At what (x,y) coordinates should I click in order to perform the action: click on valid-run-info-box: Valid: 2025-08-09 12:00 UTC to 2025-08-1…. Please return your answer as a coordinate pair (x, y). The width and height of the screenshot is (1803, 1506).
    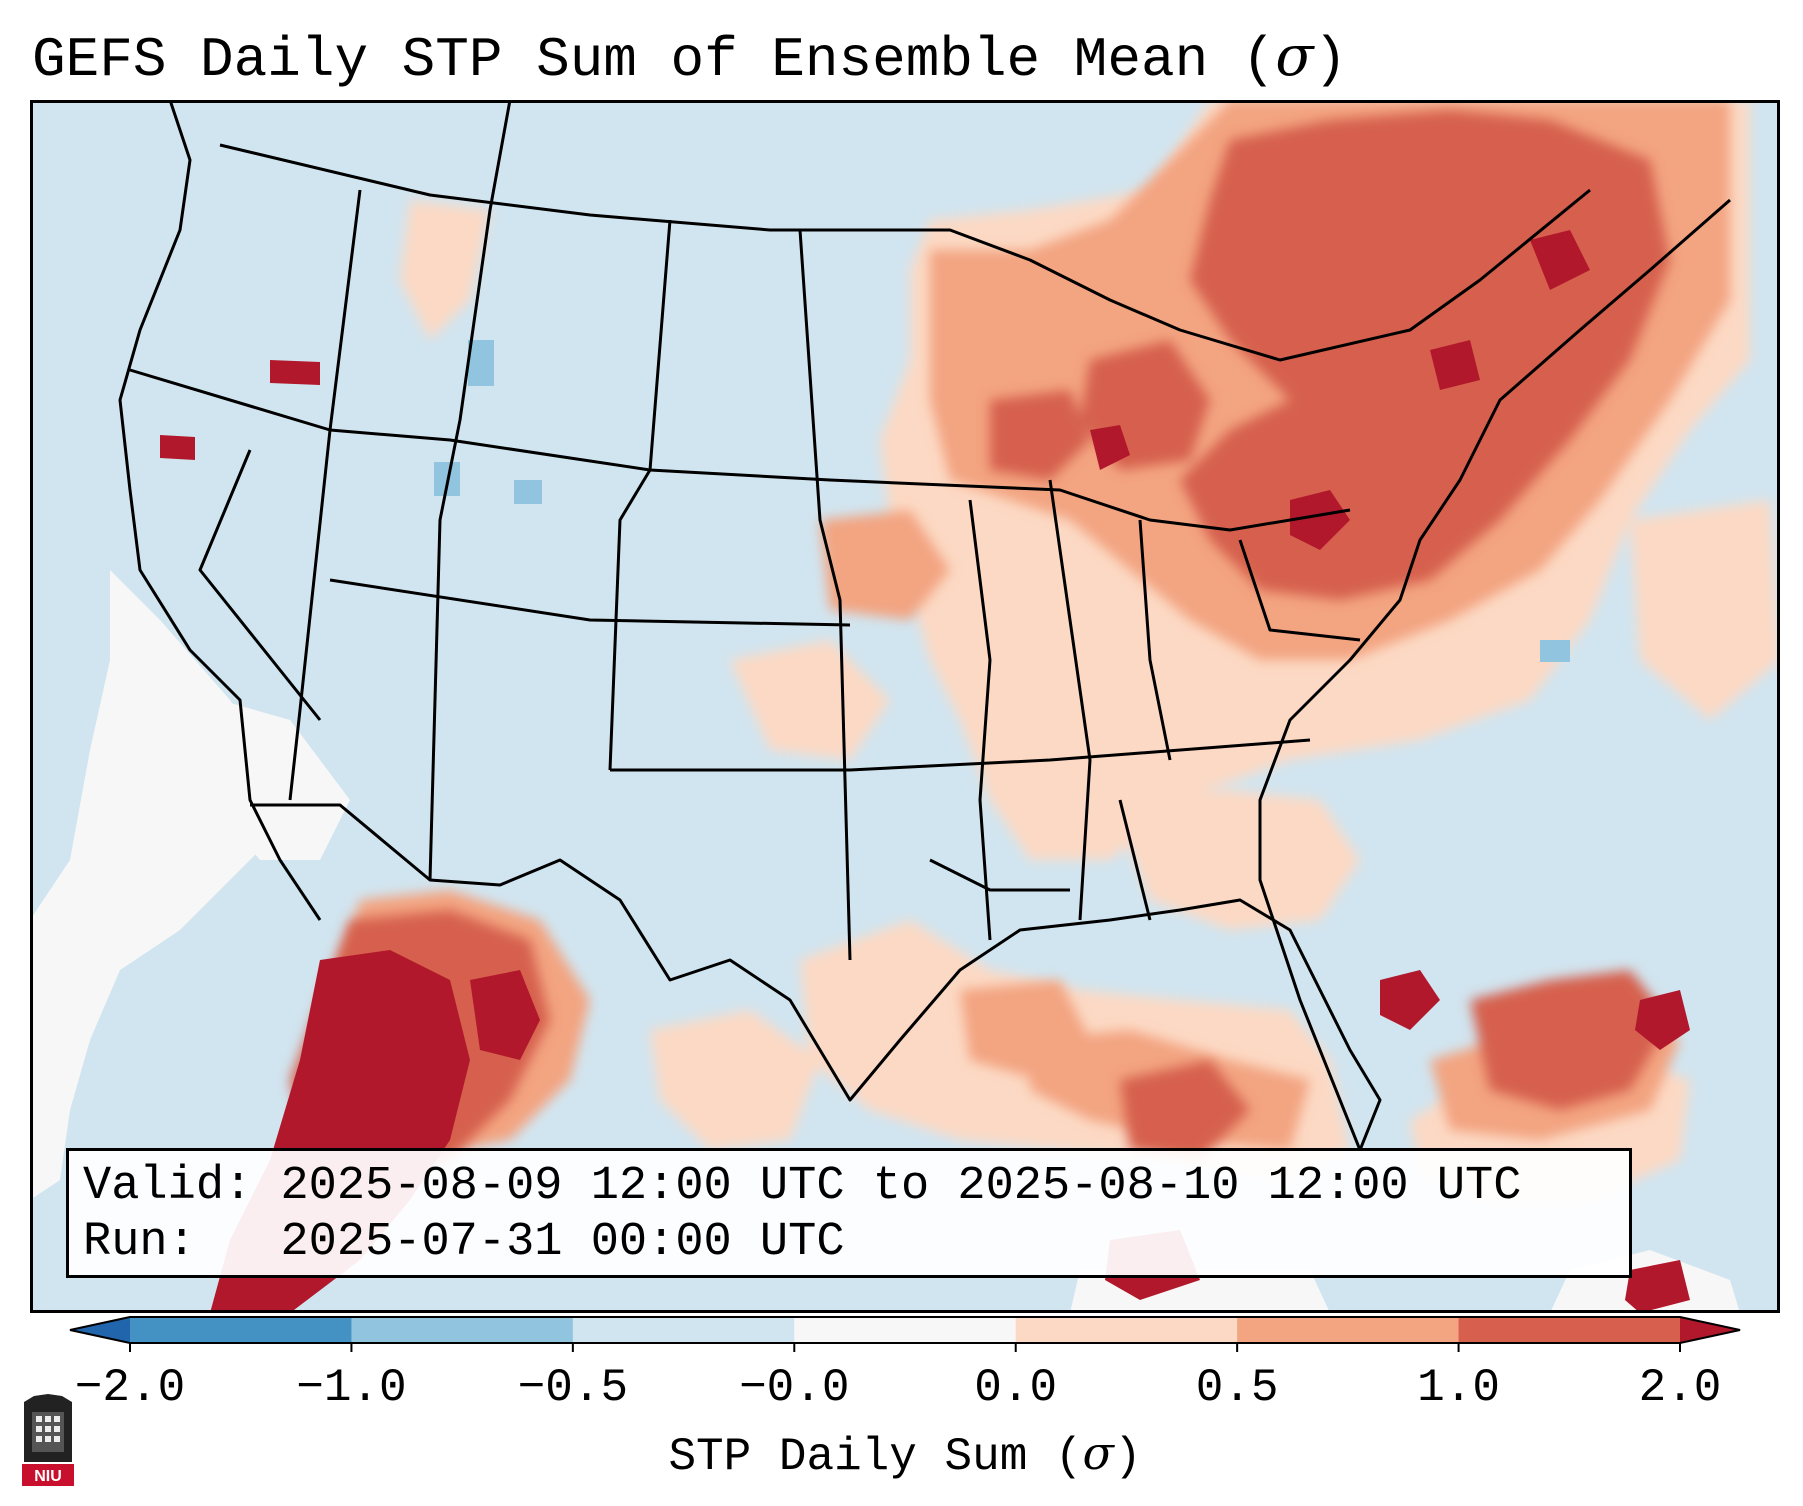
    Looking at the image, I should click on (849, 1213).